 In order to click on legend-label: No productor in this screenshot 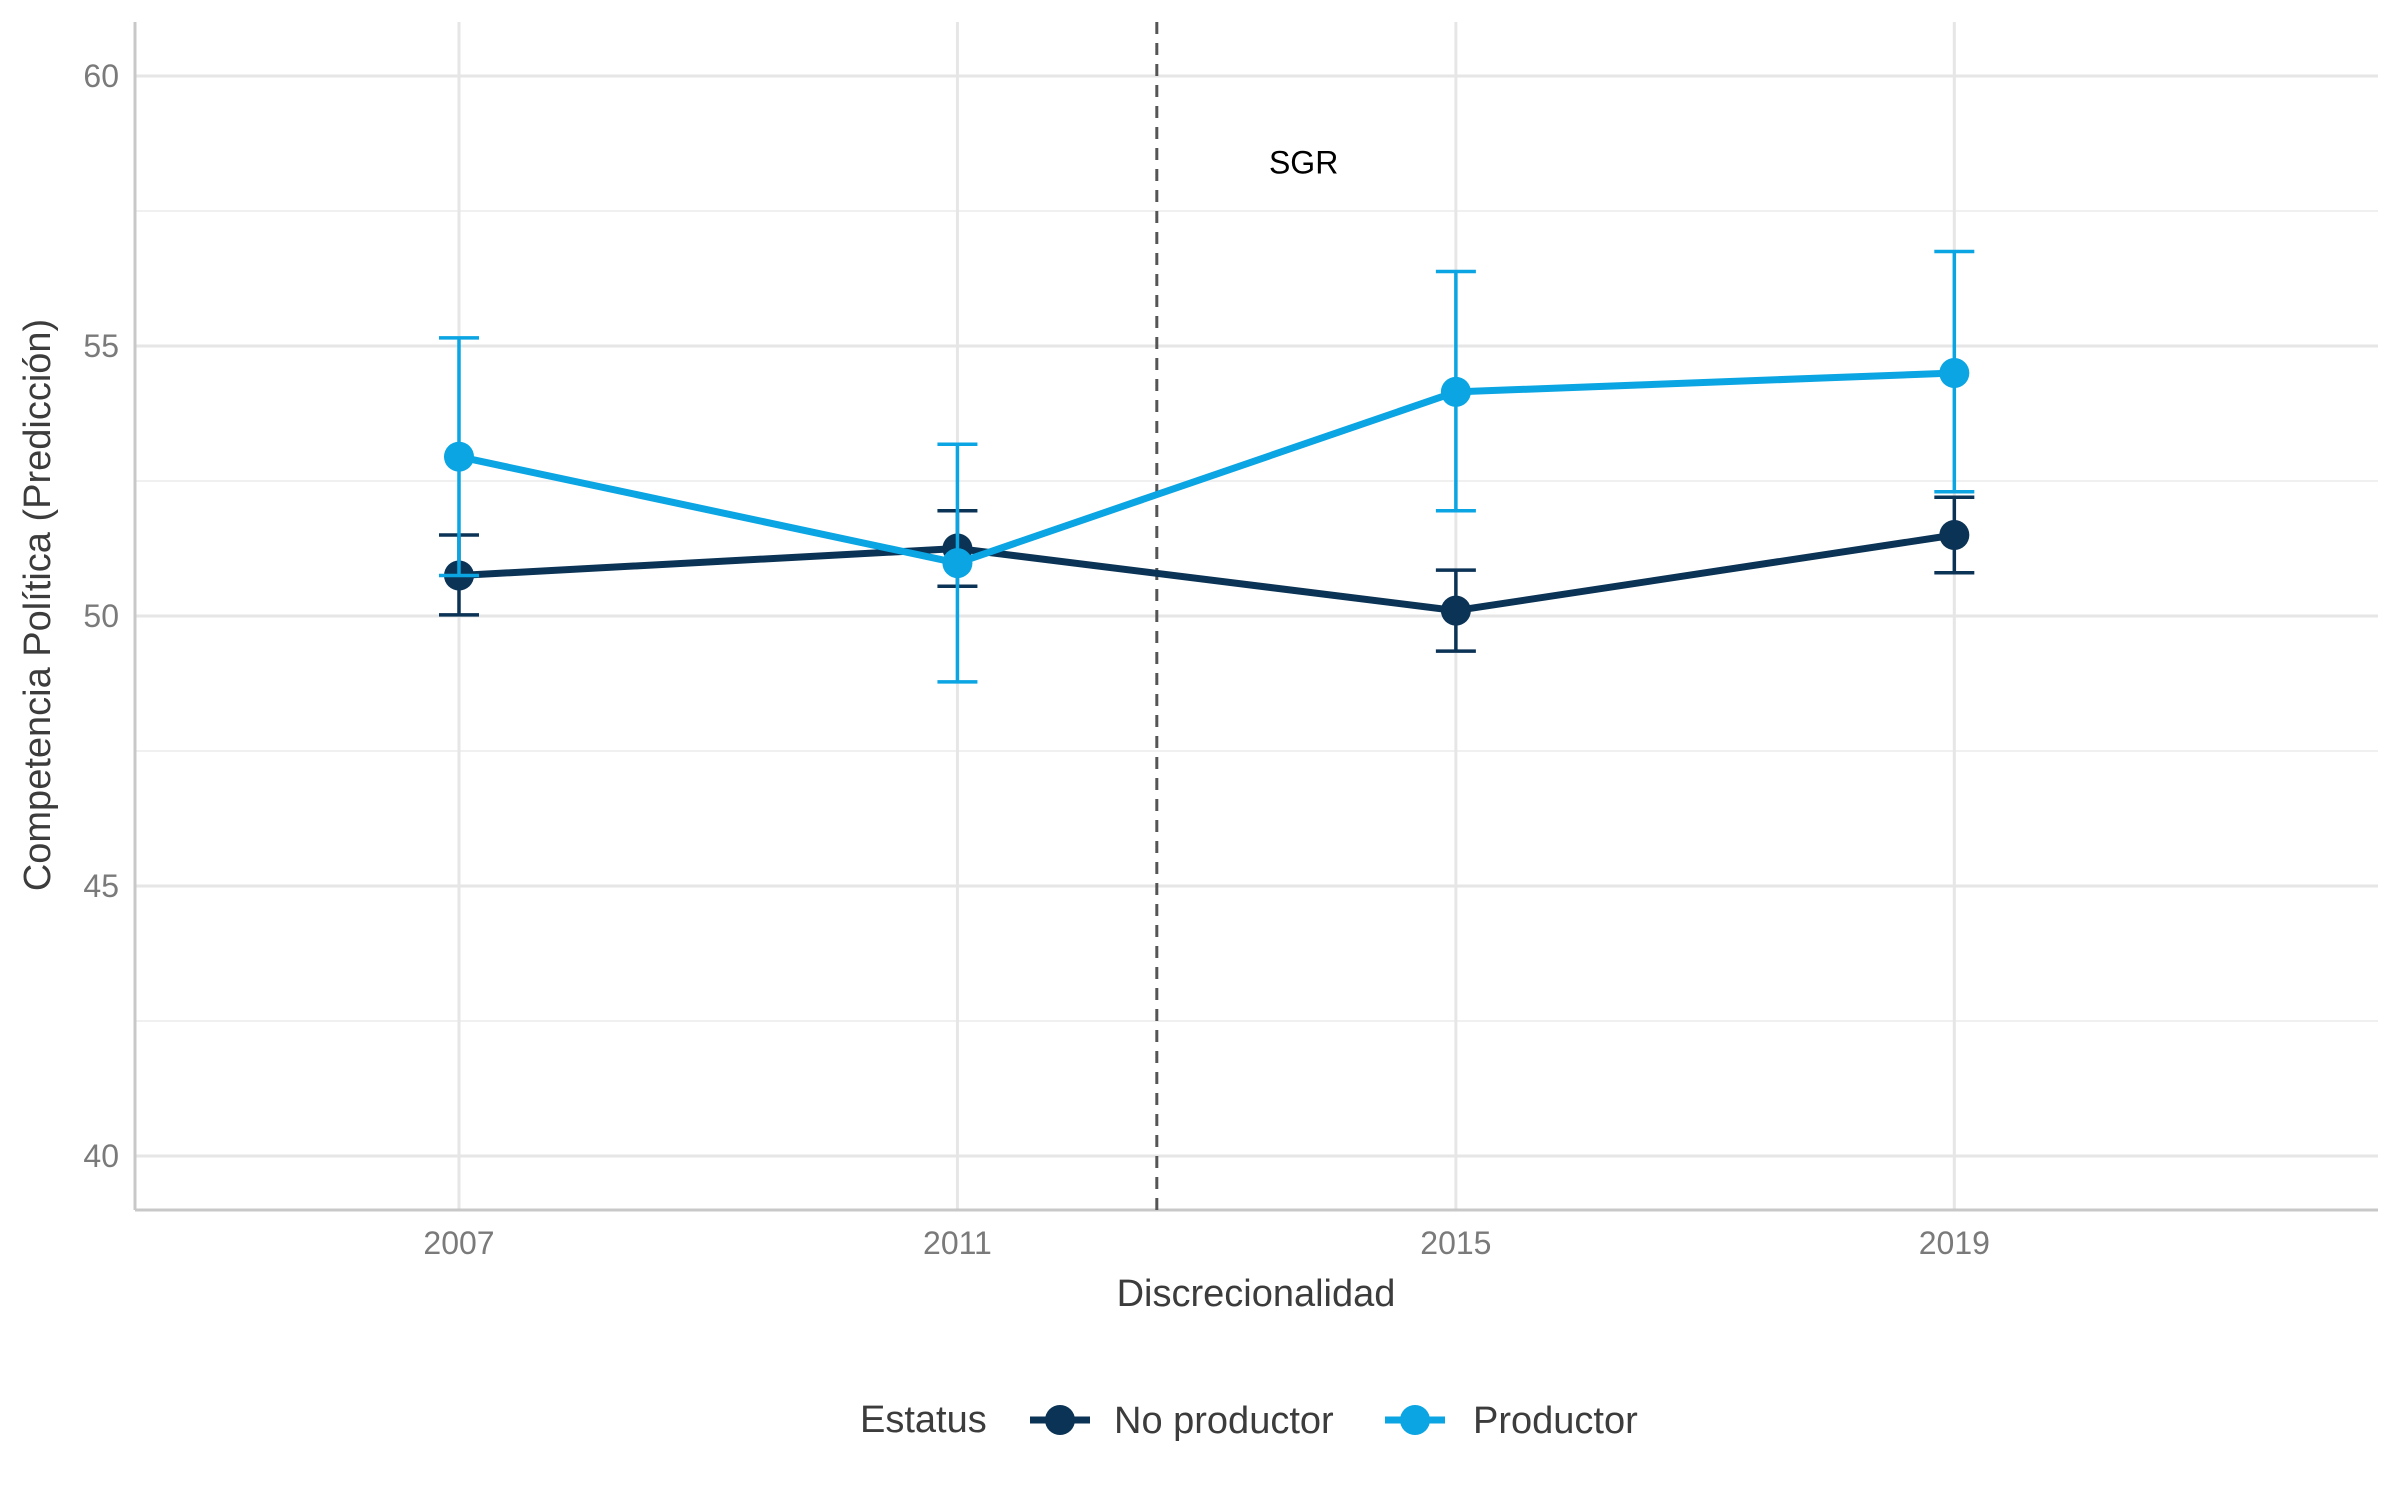, I will do `click(1224, 1421)`.